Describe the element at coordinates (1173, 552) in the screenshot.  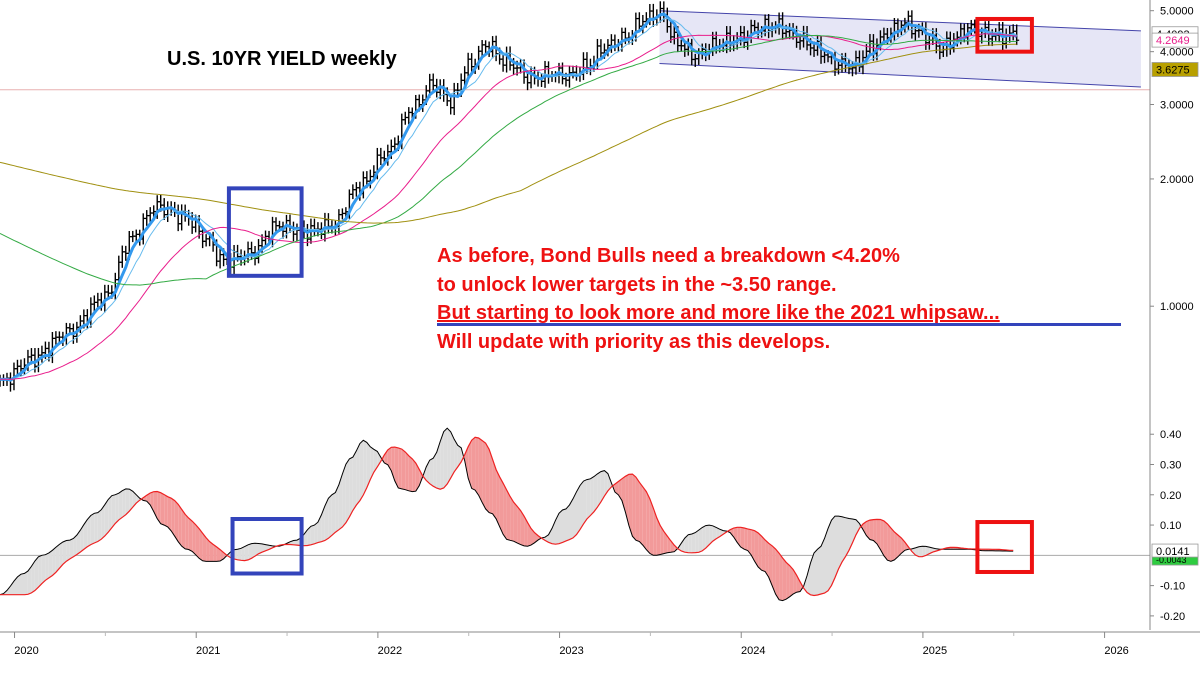
I see `last-value-label: 0.0141` at that location.